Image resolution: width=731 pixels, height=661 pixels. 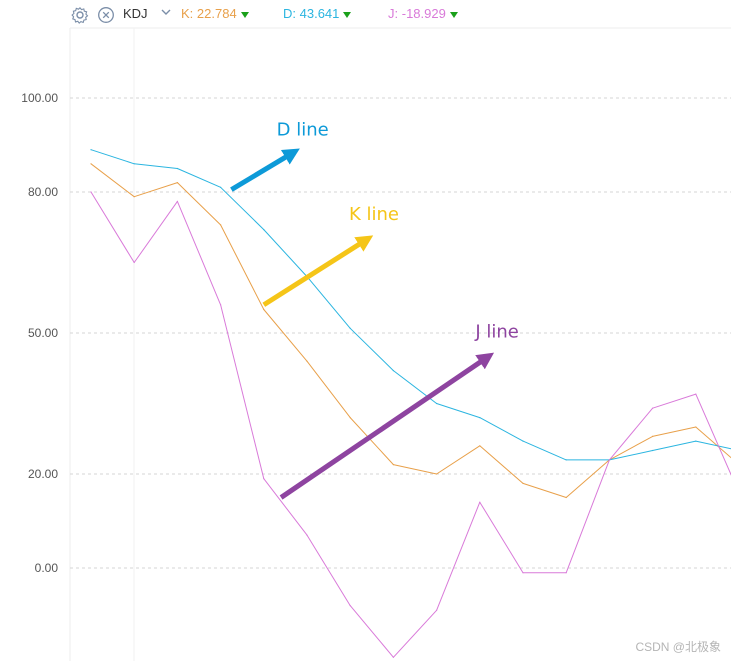 I want to click on annotation-label: K line, so click(x=374, y=214).